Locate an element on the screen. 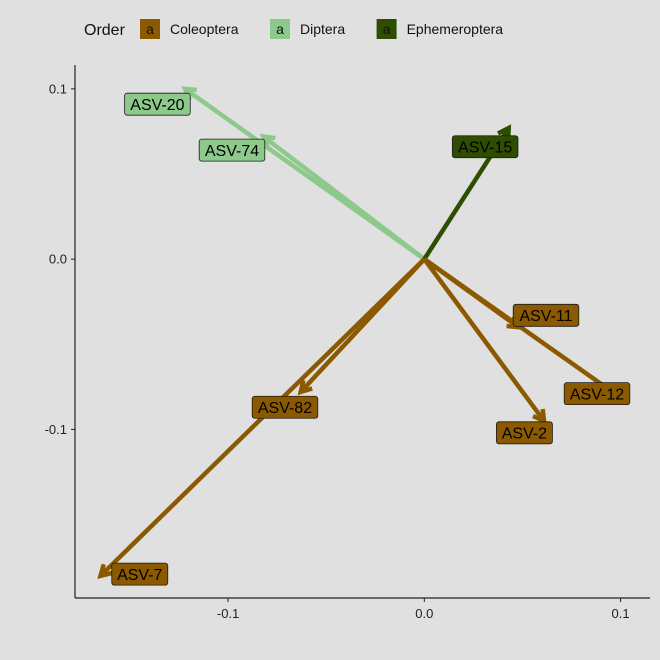 The image size is (660, 660). label-text: ASV-74 is located at coordinates (232, 151).